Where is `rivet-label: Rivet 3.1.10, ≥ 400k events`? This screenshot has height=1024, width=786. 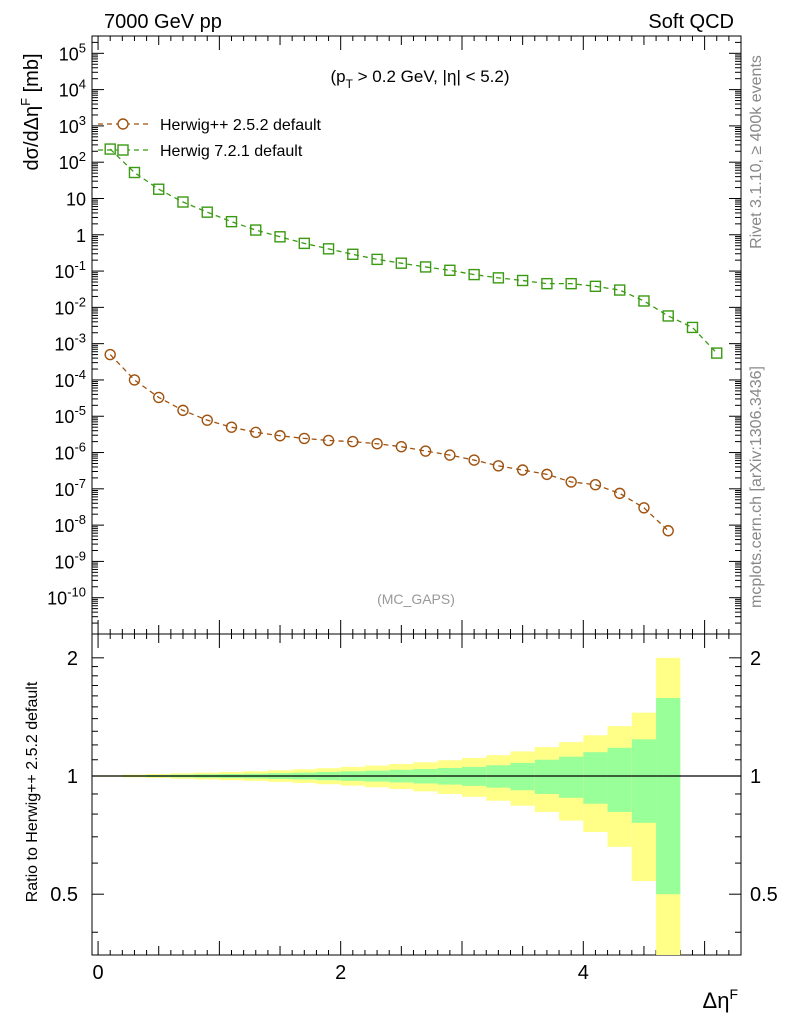 rivet-label: Rivet 3.1.10, ≥ 400k events is located at coordinates (756, 152).